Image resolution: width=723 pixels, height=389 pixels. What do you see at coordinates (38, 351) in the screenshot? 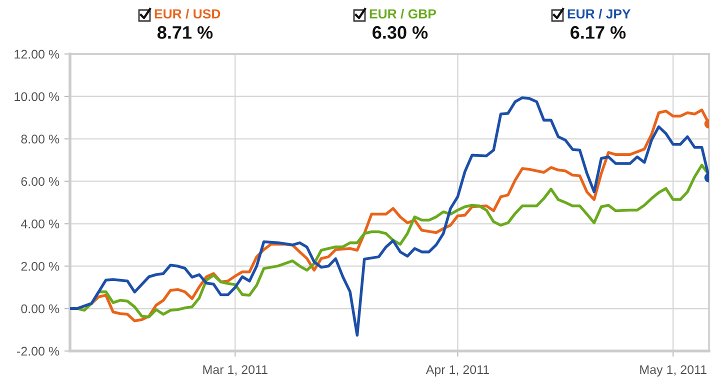
I see `y-tick-label: -2.00 %` at bounding box center [38, 351].